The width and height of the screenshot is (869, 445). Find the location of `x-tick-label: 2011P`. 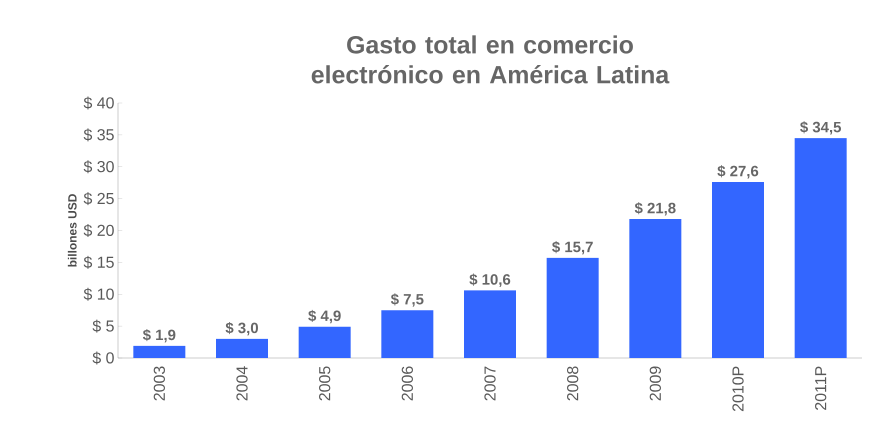

x-tick-label: 2011P is located at coordinates (820, 388).